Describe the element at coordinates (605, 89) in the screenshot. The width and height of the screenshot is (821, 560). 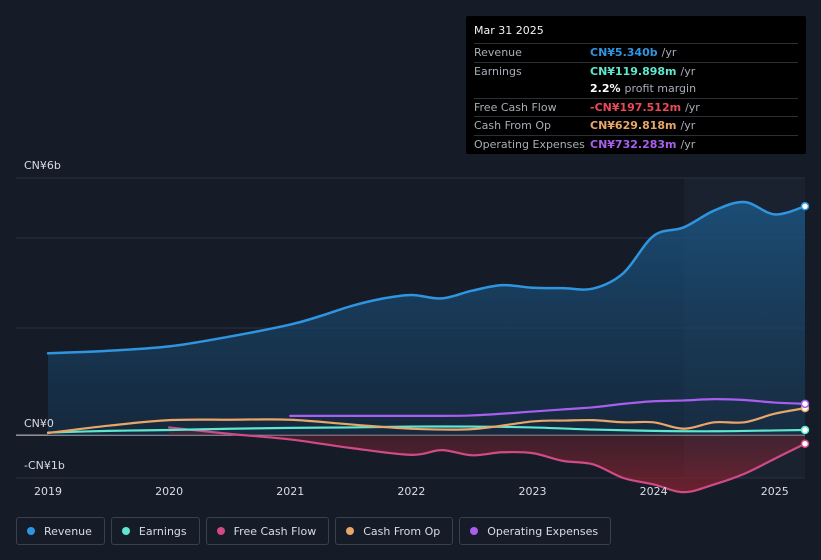
I see `tooltip-value: 2.2%` at that location.